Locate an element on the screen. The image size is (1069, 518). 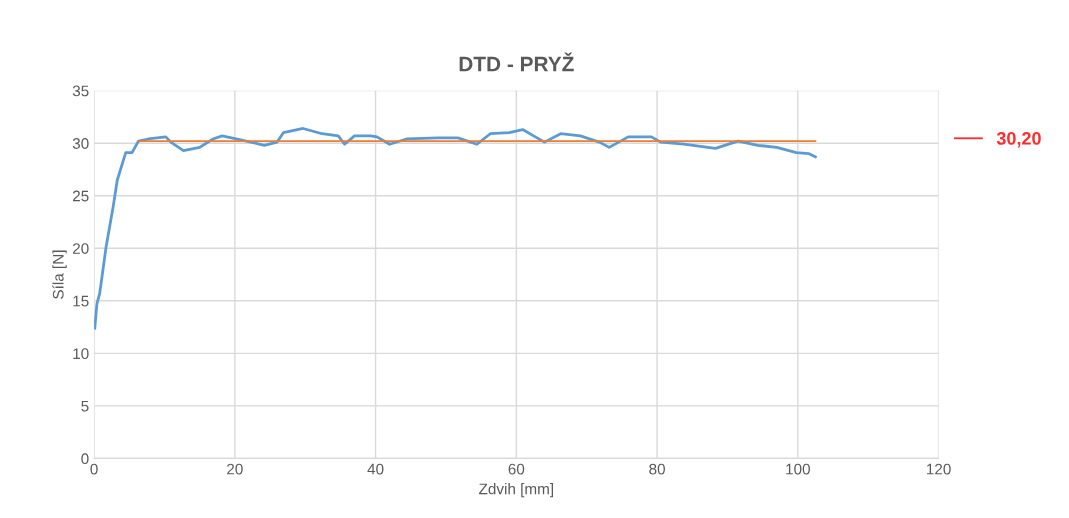
y-tick-label: 15 is located at coordinates (81, 301).